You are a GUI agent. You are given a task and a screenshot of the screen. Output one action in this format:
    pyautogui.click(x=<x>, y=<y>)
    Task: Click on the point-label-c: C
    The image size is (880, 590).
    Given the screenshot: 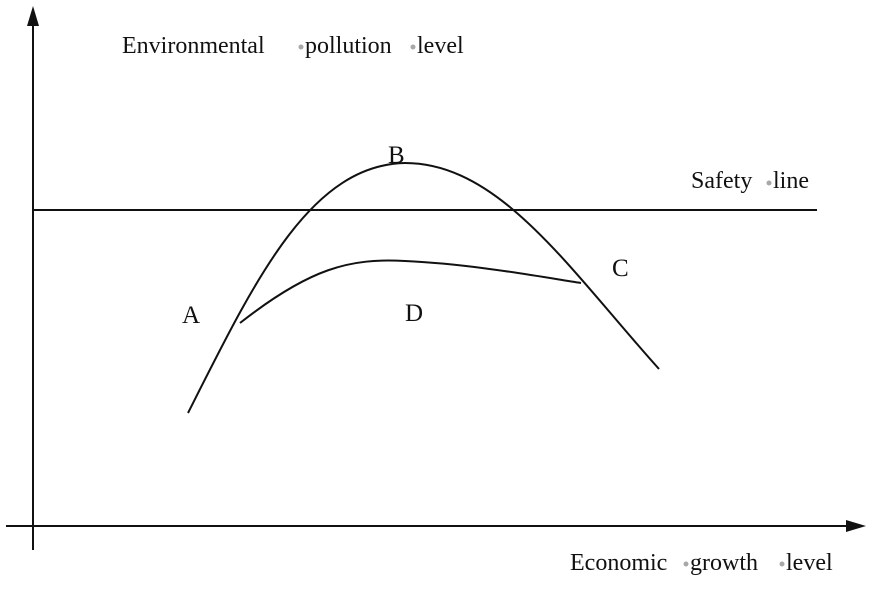 What is the action you would take?
    pyautogui.click(x=620, y=268)
    